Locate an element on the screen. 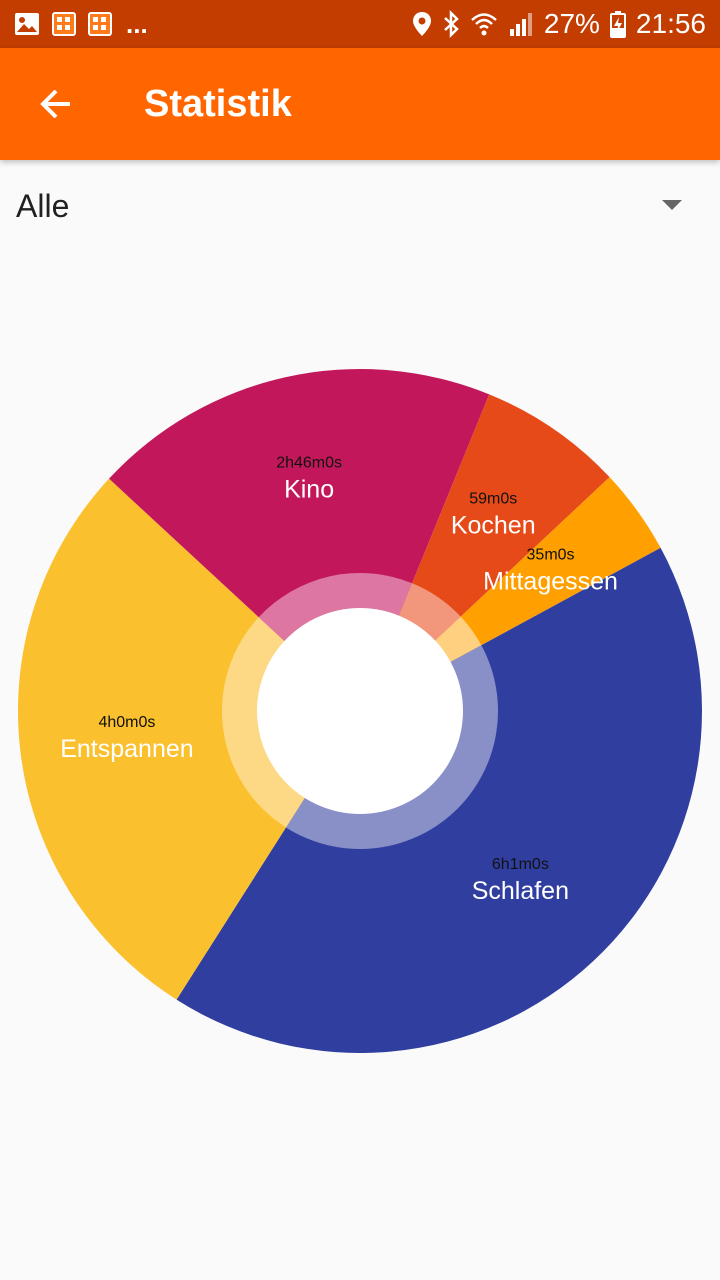 Image resolution: width=720 pixels, height=1280 pixels. slice-time-label: 2h46m0s is located at coordinates (309, 463).